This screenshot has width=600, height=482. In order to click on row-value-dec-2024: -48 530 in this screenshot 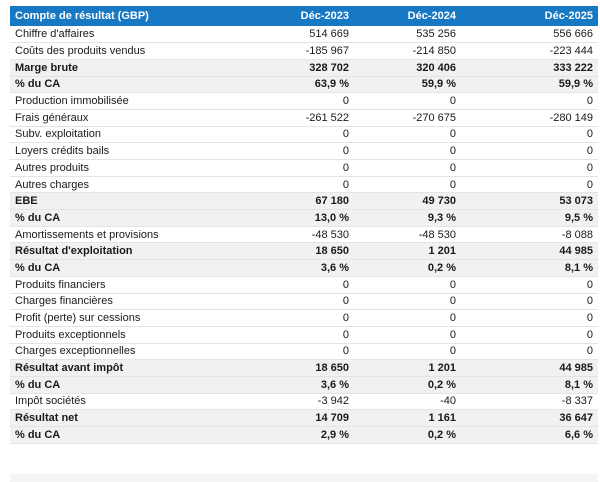, I will do `click(407, 235)`.